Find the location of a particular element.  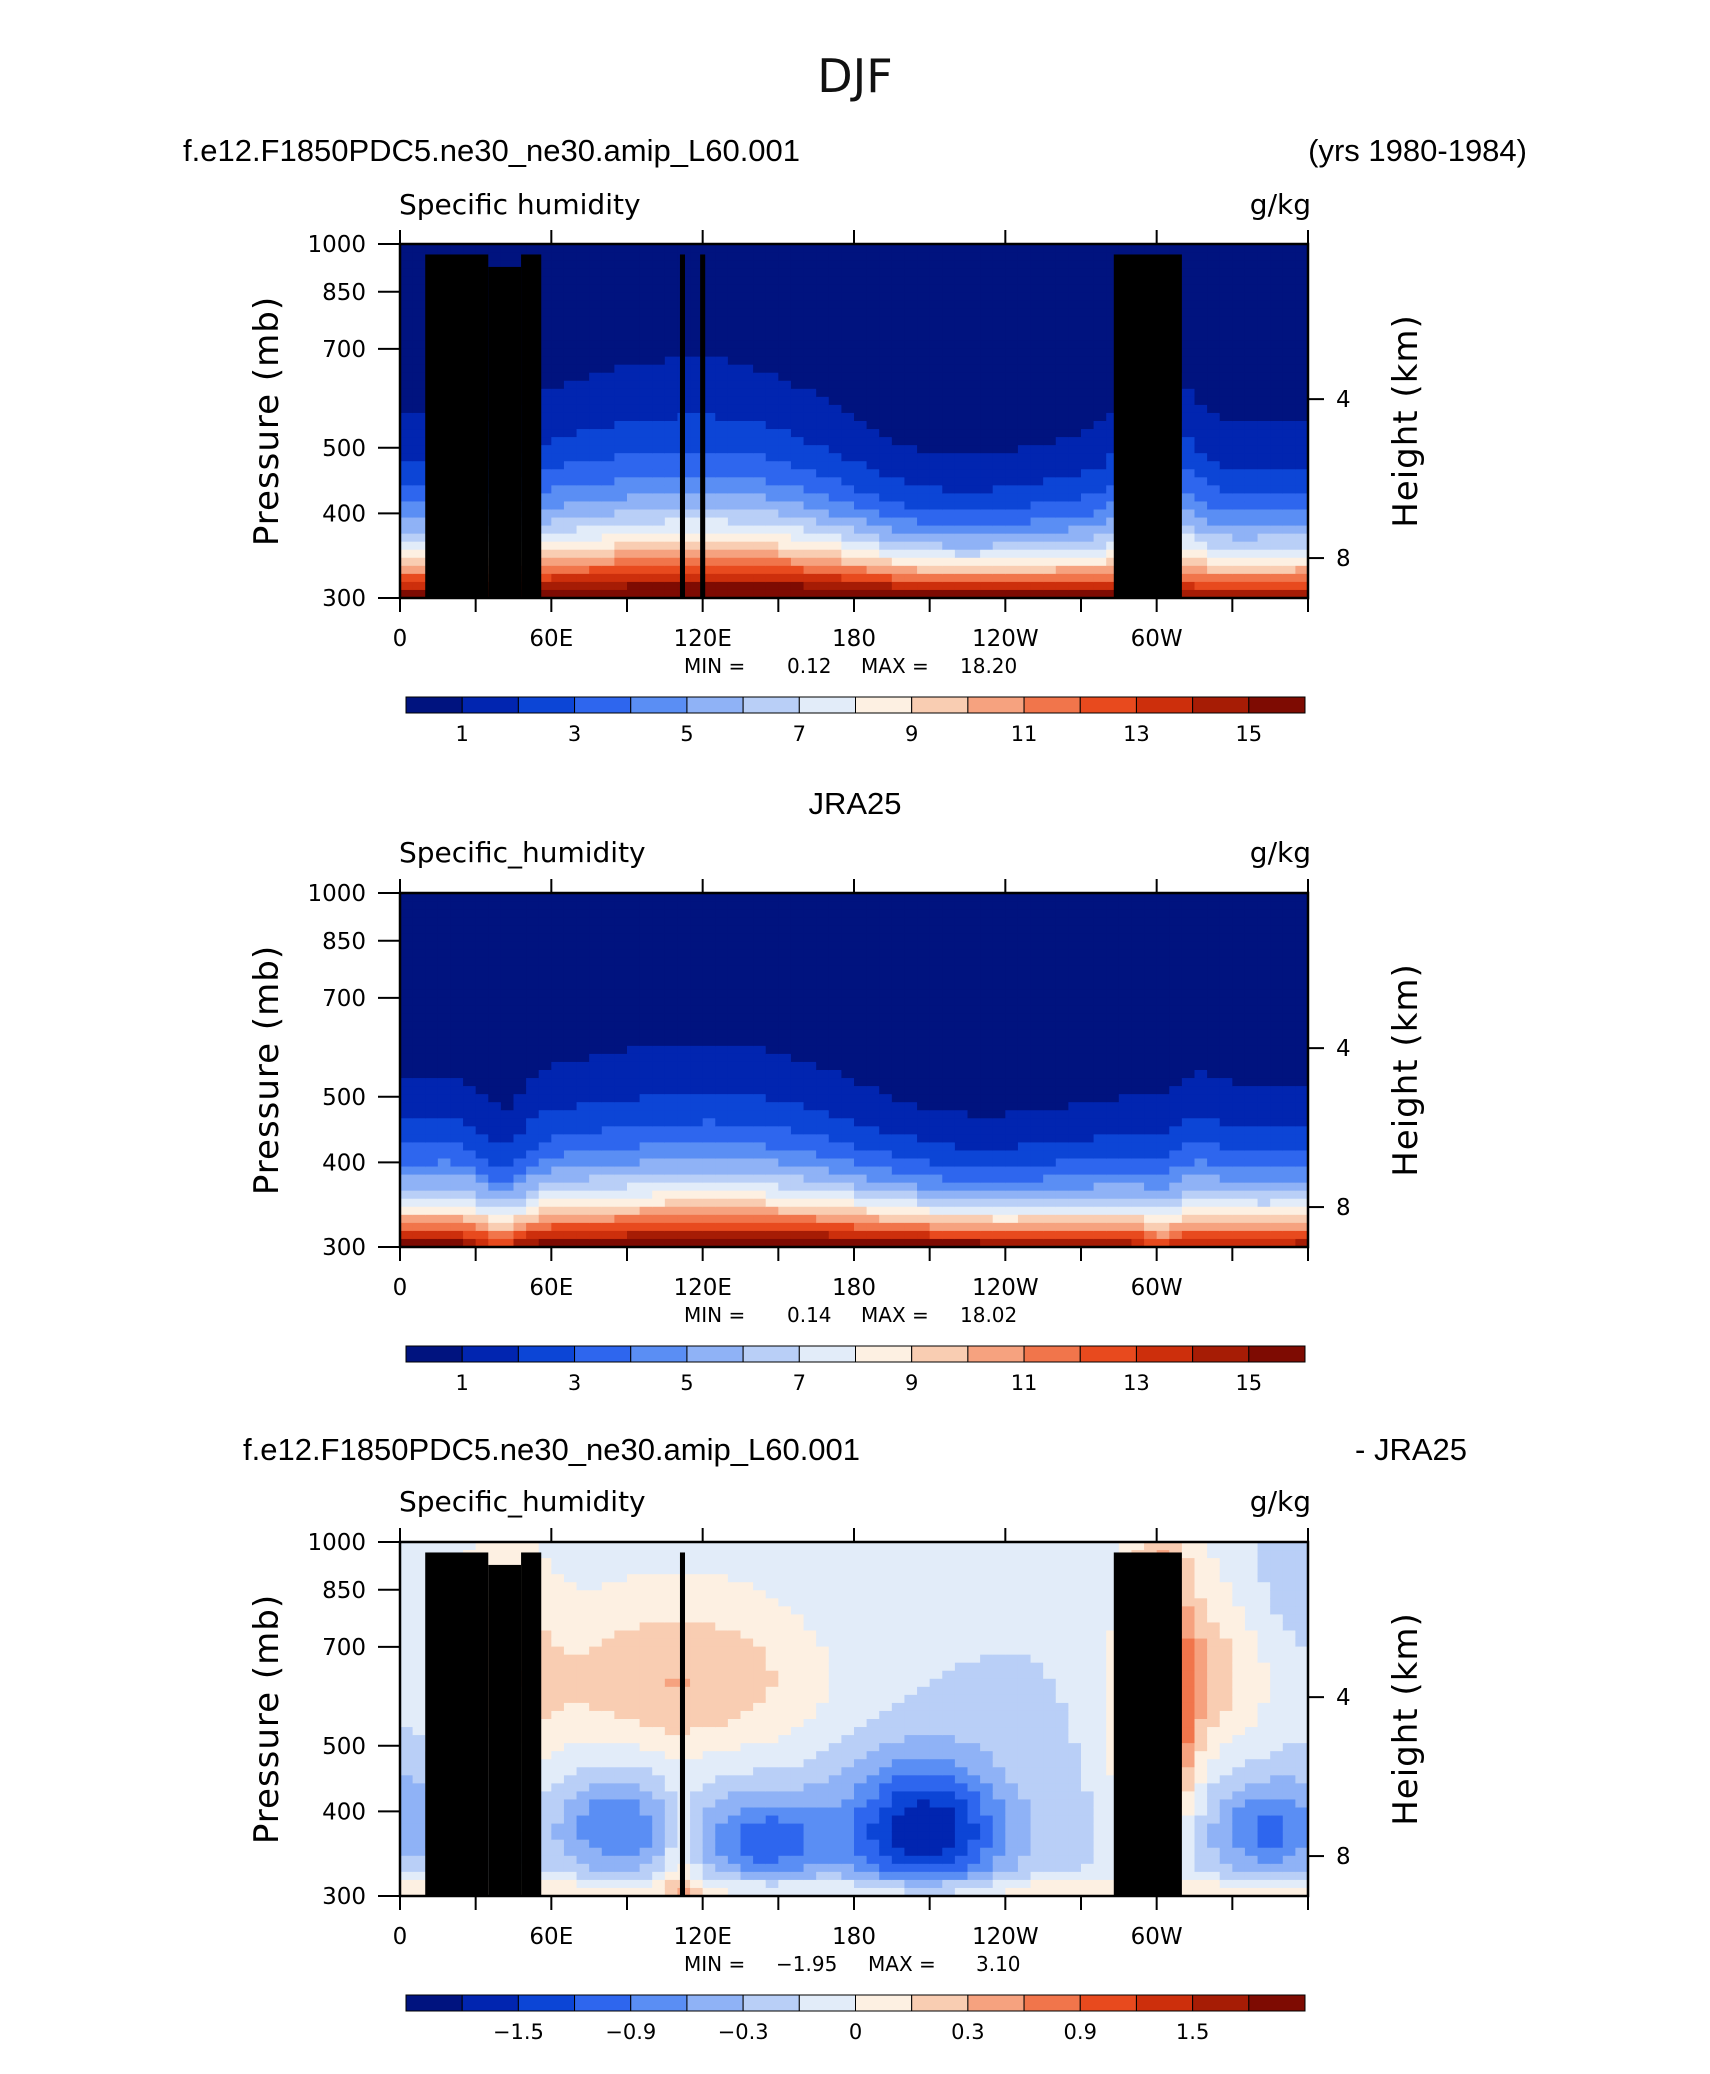

colorbar-swatch is located at coordinates (1052, 705).